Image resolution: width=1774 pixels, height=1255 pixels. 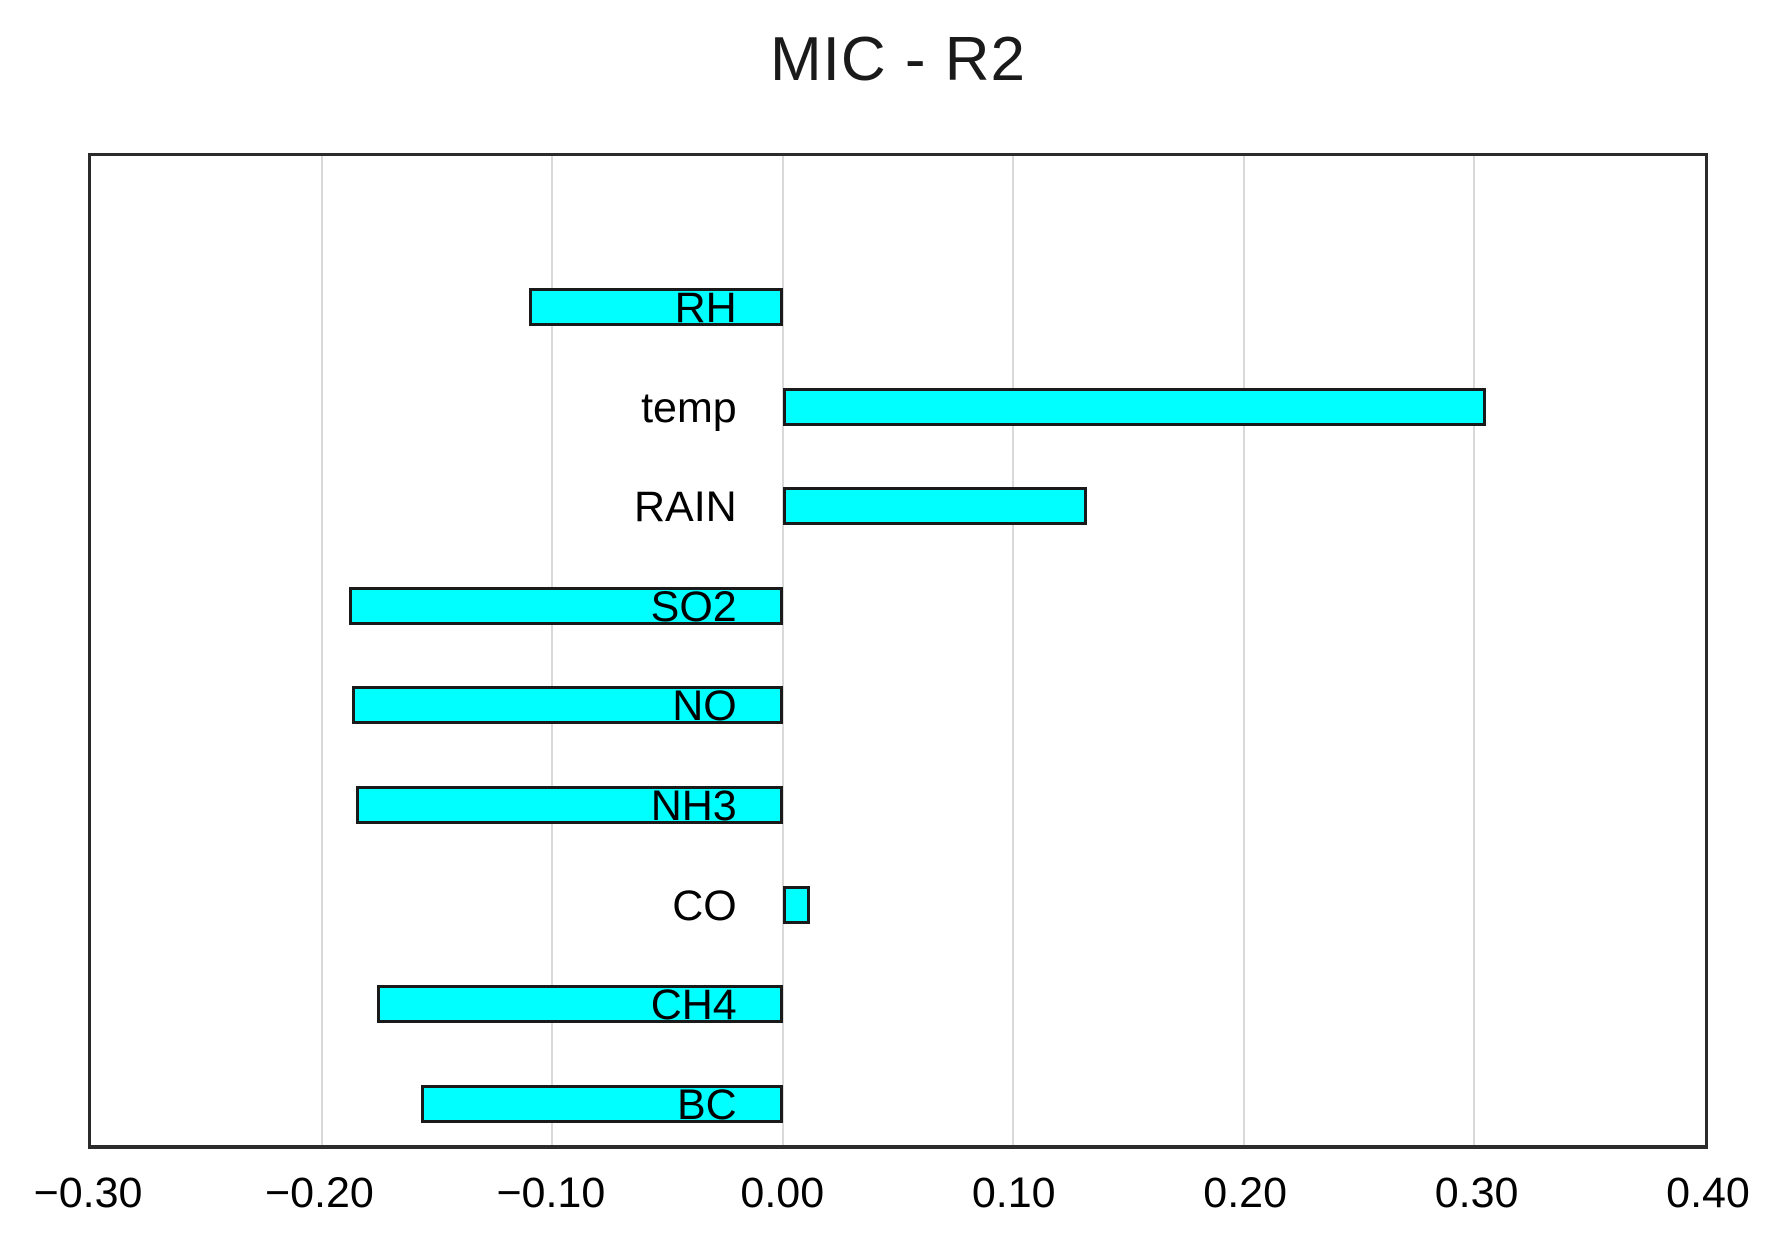 What do you see at coordinates (705, 308) in the screenshot?
I see `category-label-rh: RH` at bounding box center [705, 308].